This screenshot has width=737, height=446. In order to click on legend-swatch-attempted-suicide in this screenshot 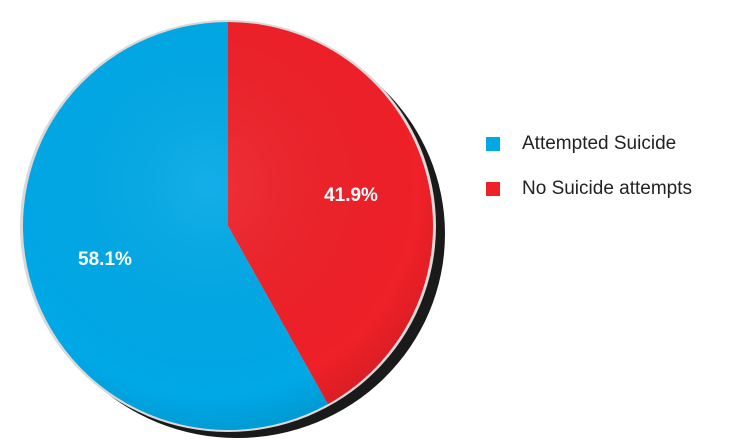, I will do `click(493, 144)`.